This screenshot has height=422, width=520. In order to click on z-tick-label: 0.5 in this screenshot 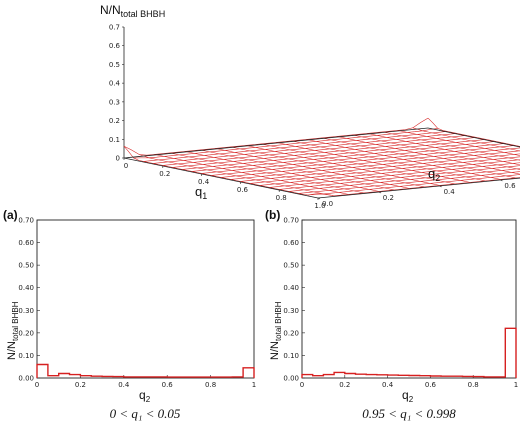, I will do `click(114, 65)`.